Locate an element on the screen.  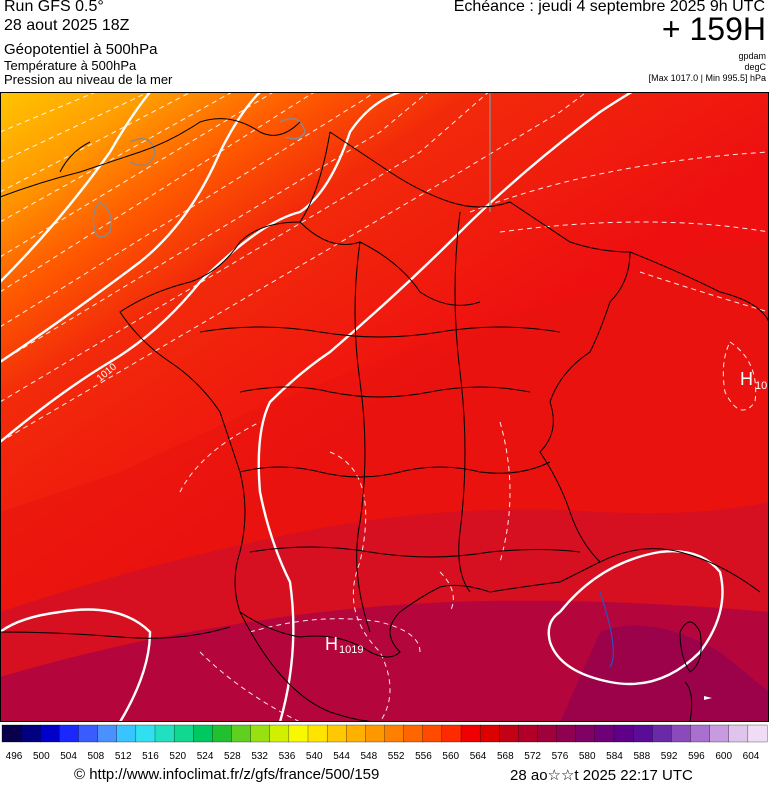
scale-tick-label: 576 is located at coordinates (560, 756).